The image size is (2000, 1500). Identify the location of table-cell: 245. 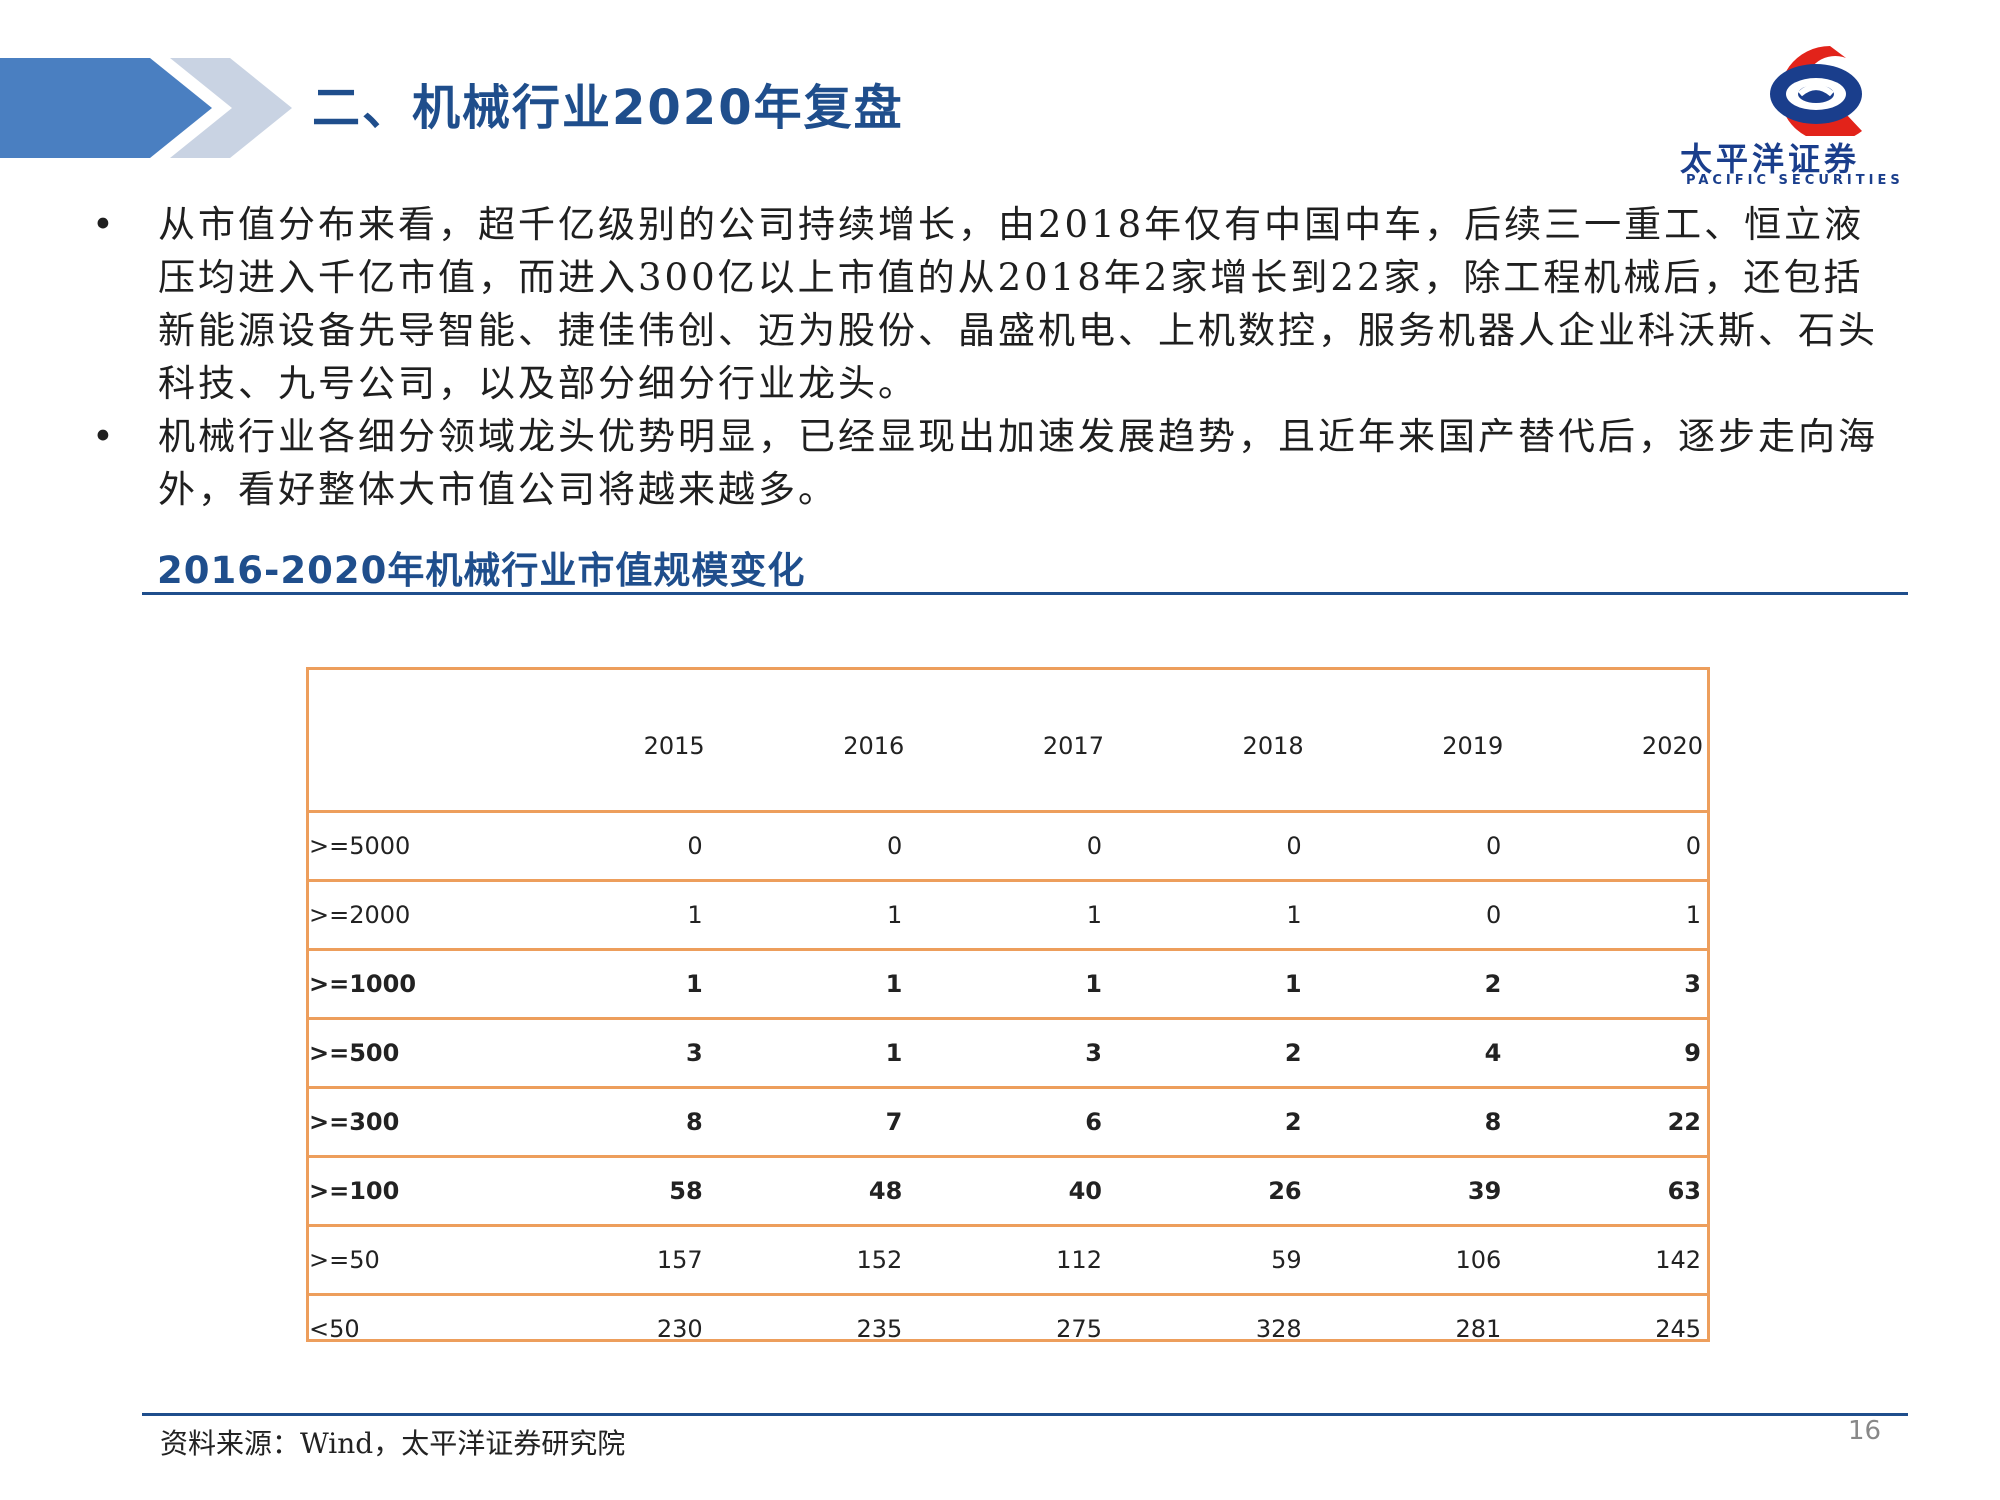
(1678, 1329).